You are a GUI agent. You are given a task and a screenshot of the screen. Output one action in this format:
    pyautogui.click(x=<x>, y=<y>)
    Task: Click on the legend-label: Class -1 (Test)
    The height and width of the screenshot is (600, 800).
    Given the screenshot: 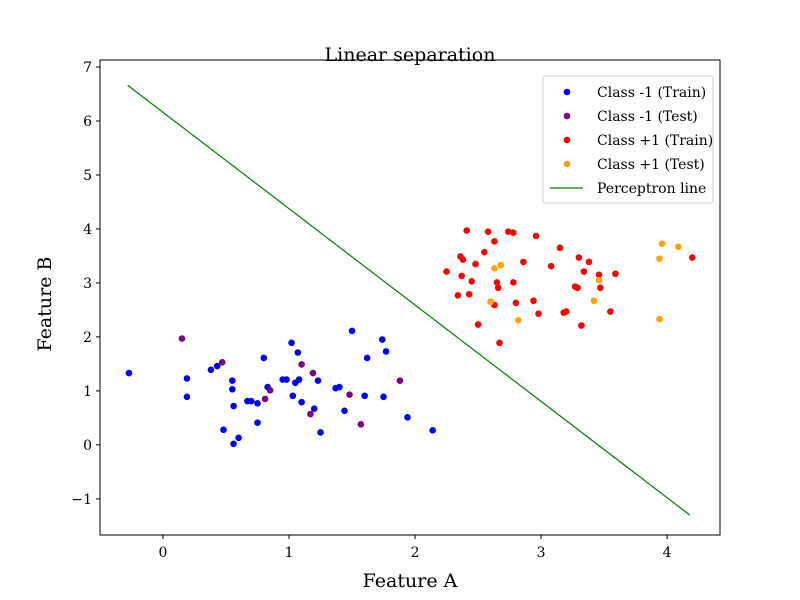 What is the action you would take?
    pyautogui.click(x=647, y=117)
    